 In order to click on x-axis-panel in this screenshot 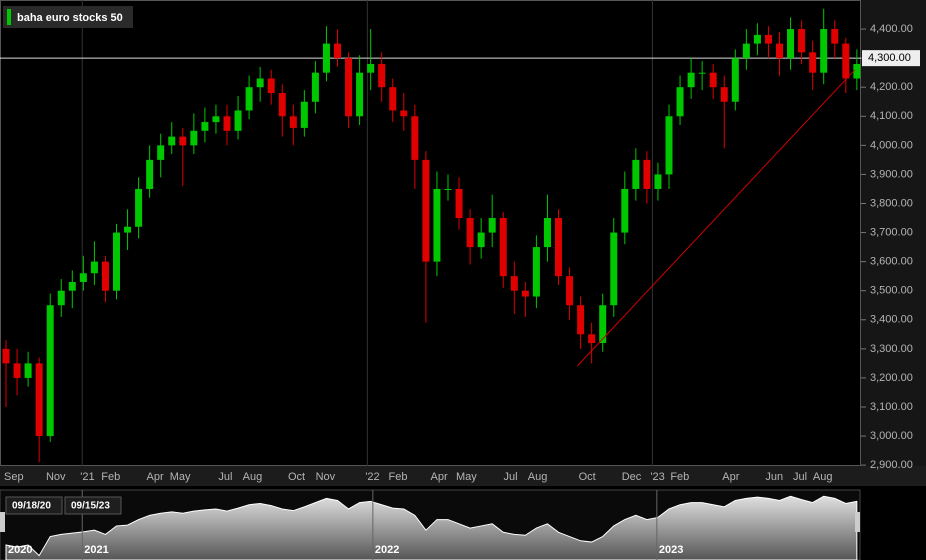, I will do `click(463, 476)`.